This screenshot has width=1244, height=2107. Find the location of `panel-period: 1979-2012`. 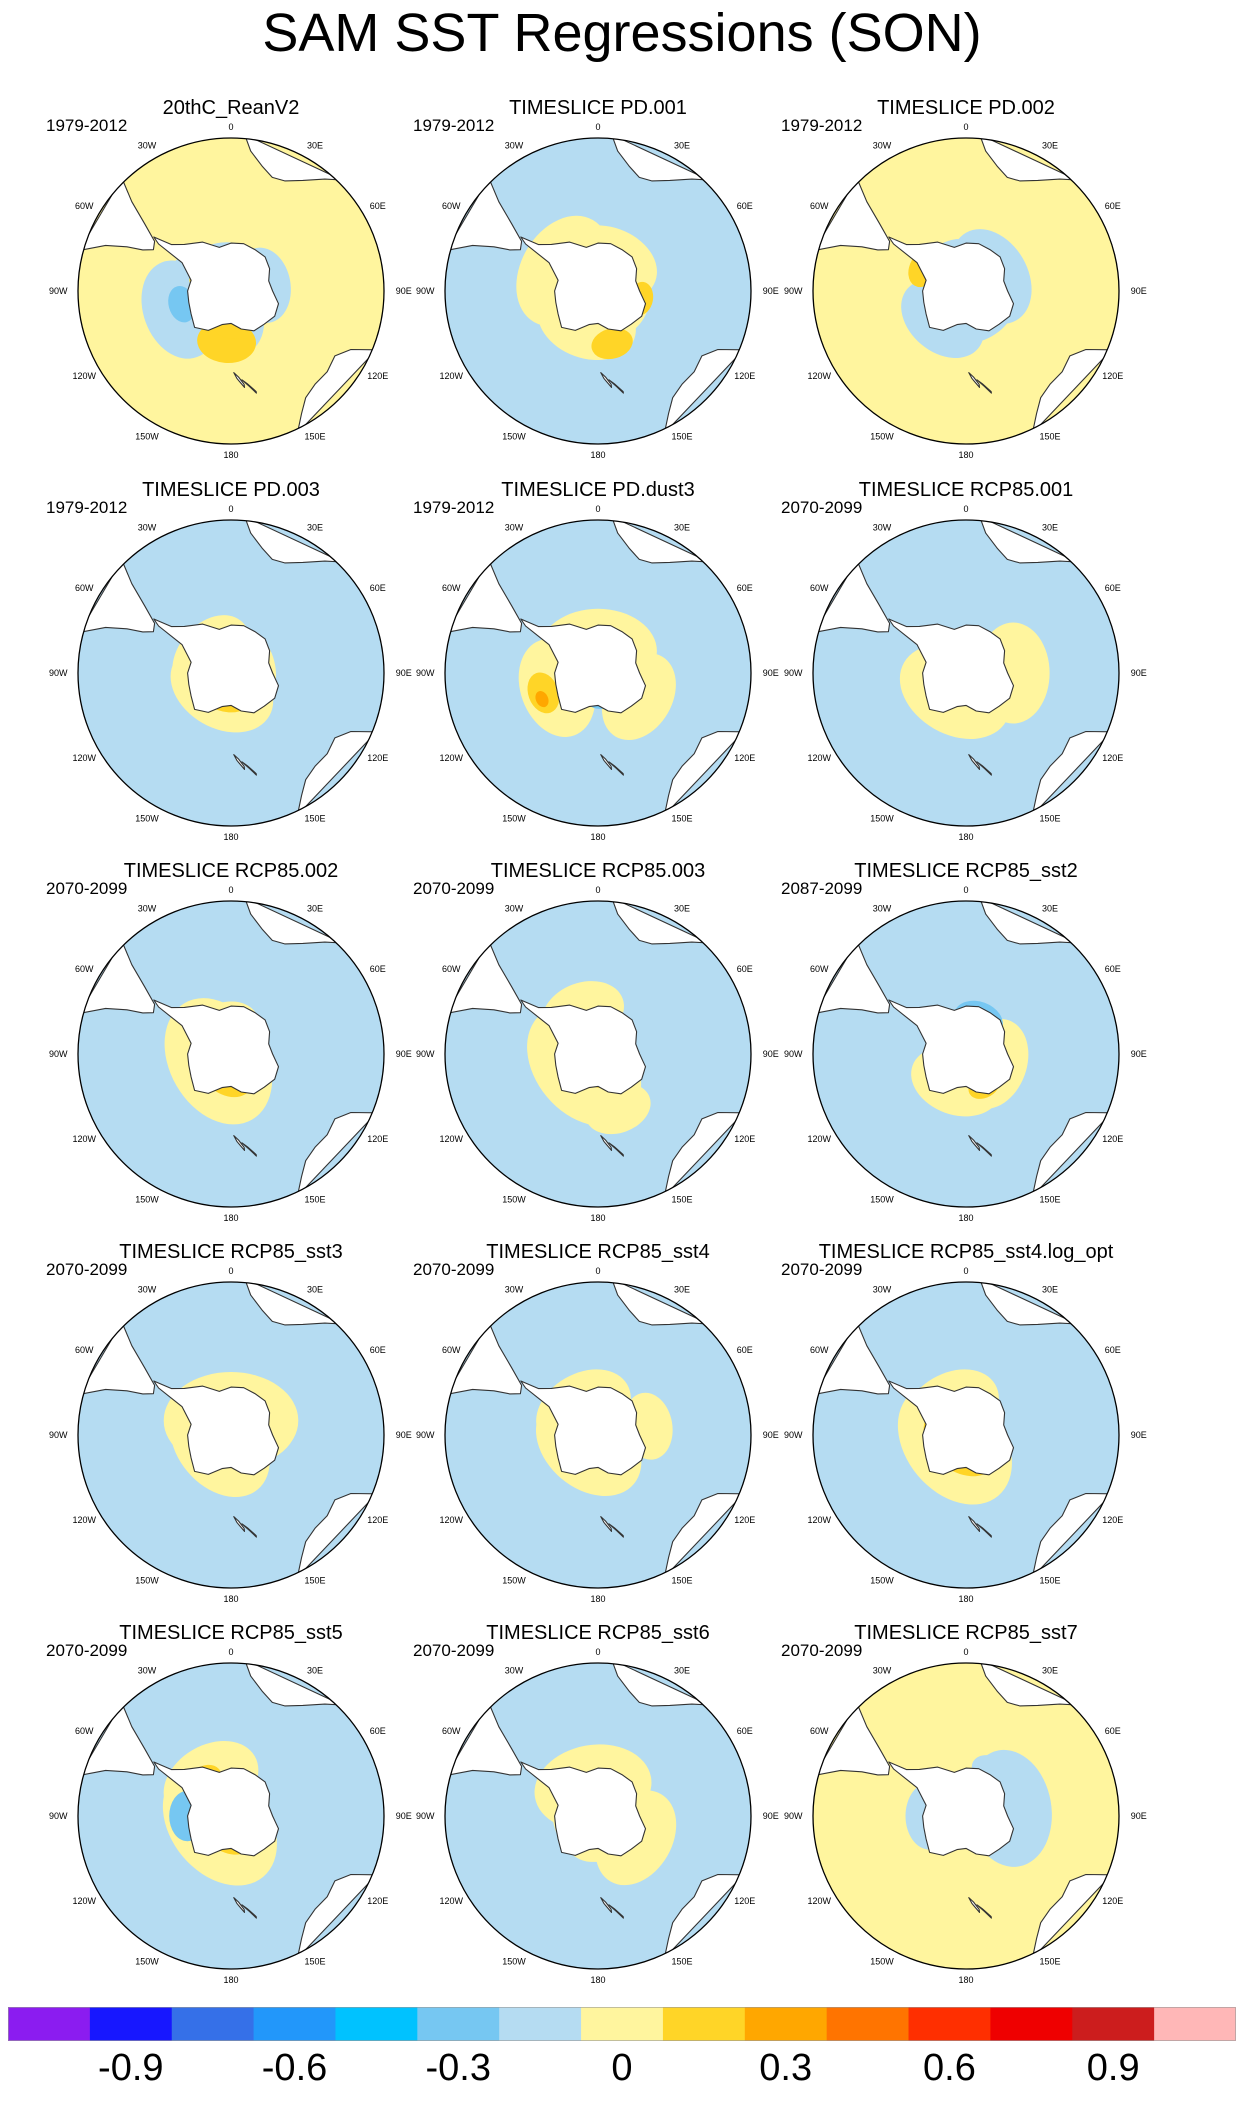

panel-period: 1979-2012 is located at coordinates (87, 125).